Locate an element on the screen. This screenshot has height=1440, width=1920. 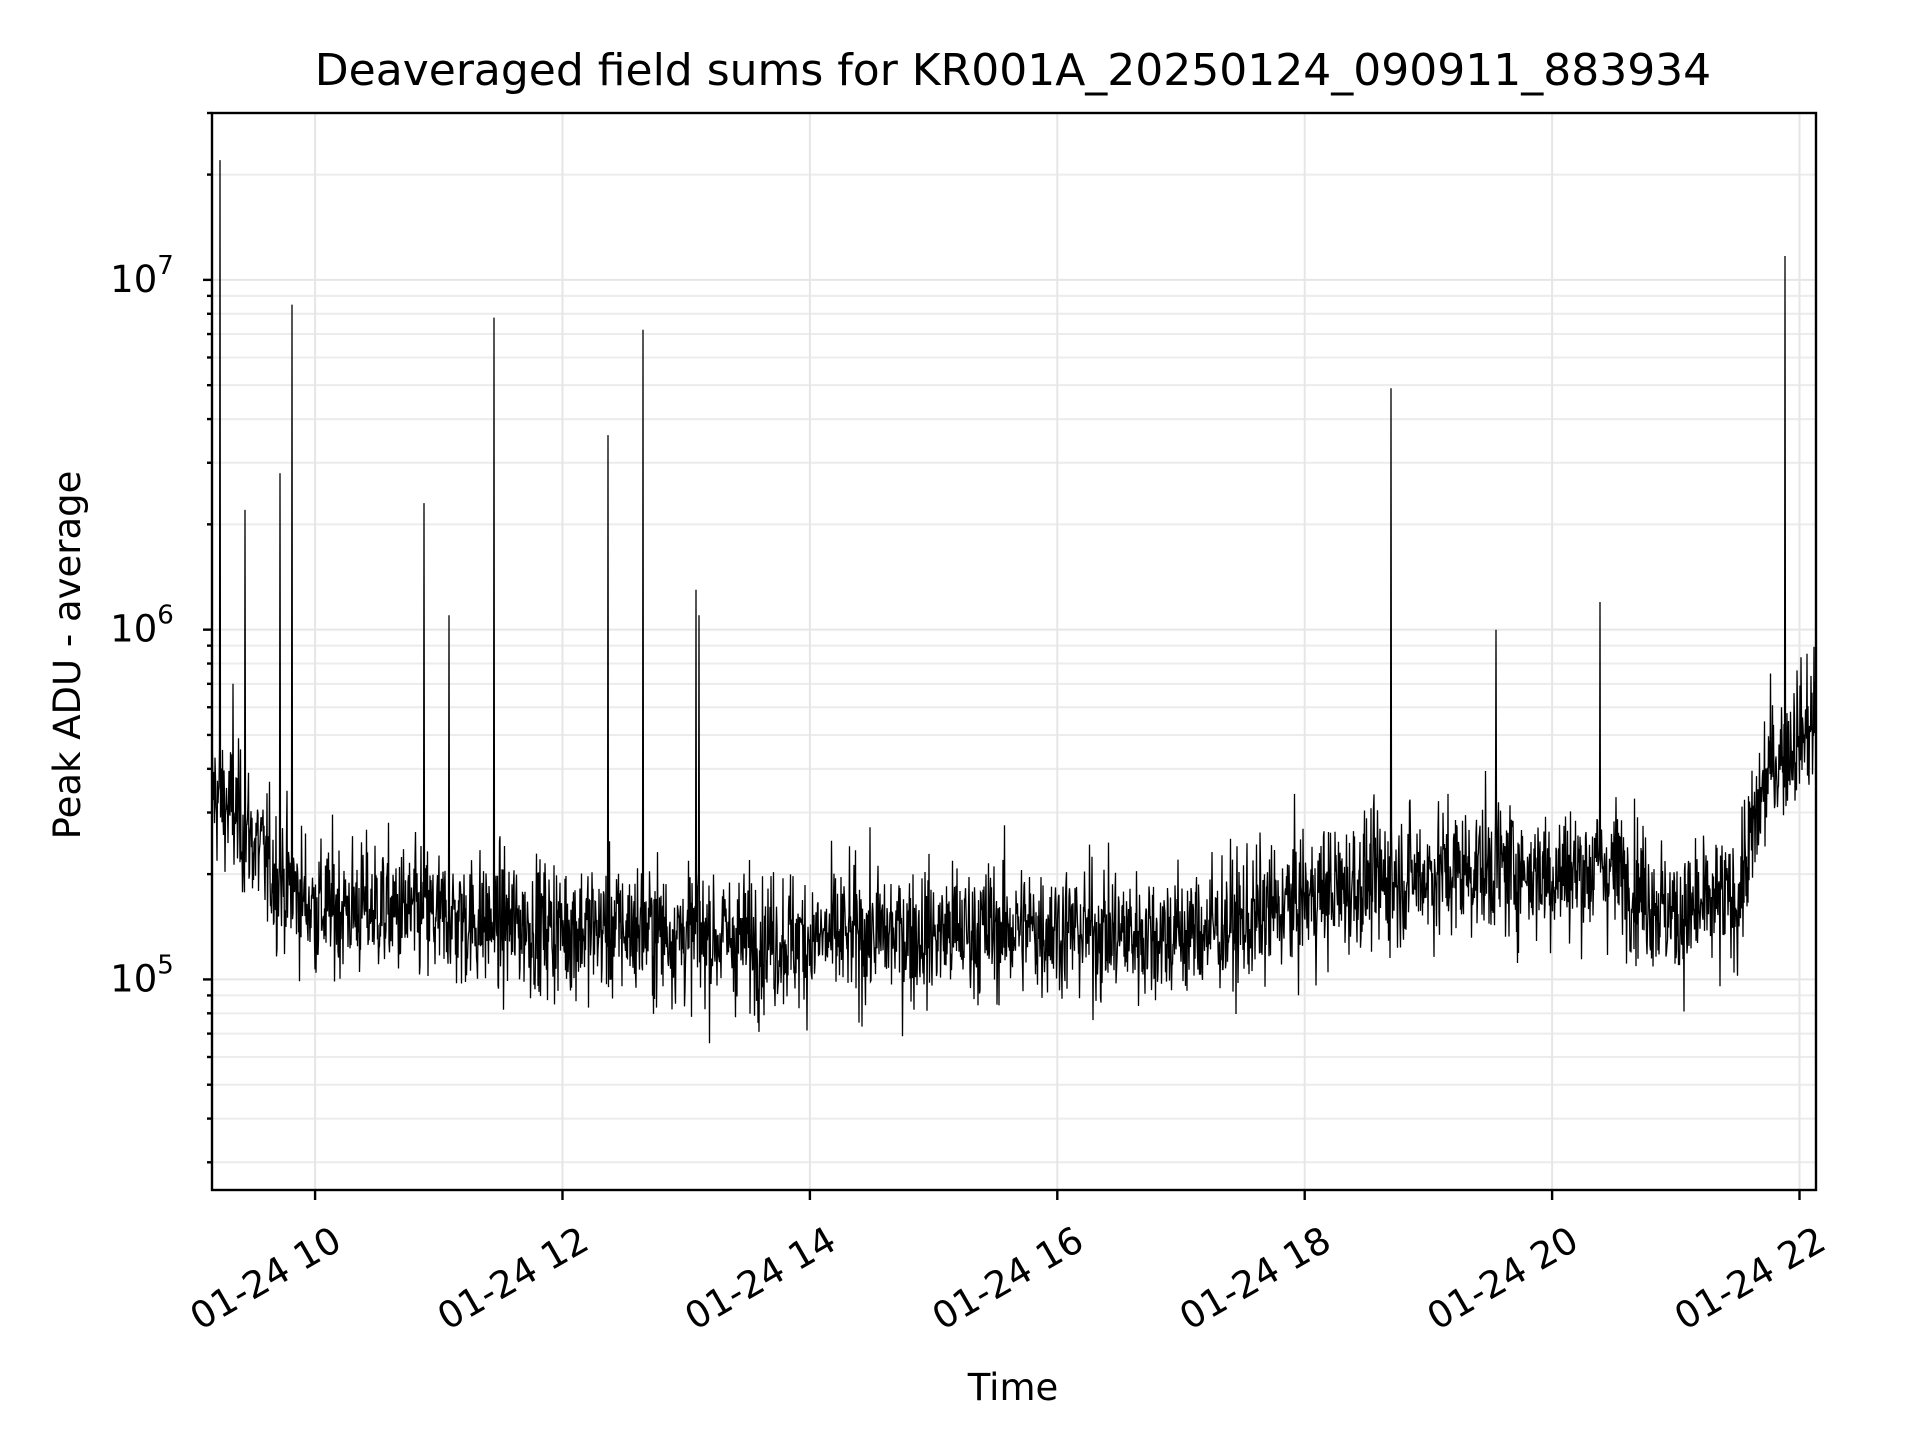
y-tick-exponent: 6 is located at coordinates (165, 616).